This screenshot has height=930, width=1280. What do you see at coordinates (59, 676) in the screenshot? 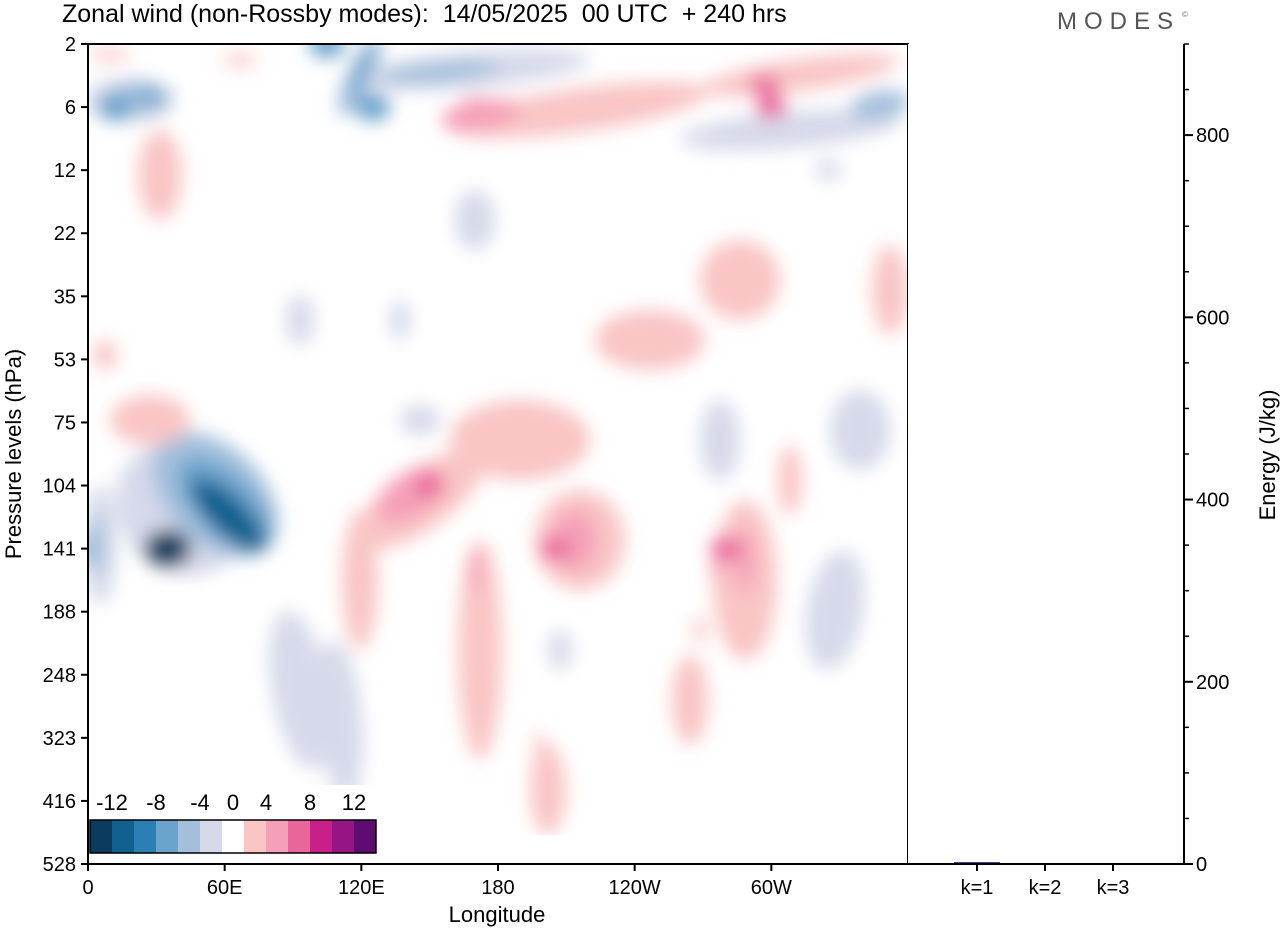
I see `y-tick-label: 248` at bounding box center [59, 676].